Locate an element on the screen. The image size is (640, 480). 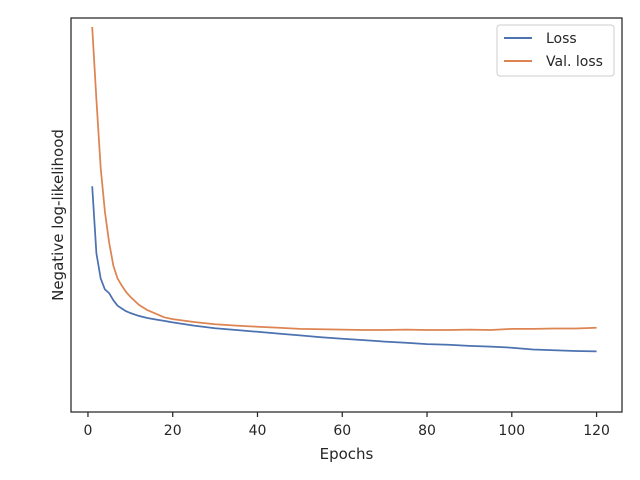
legend: Loss Val. loss is located at coordinates (555, 50).